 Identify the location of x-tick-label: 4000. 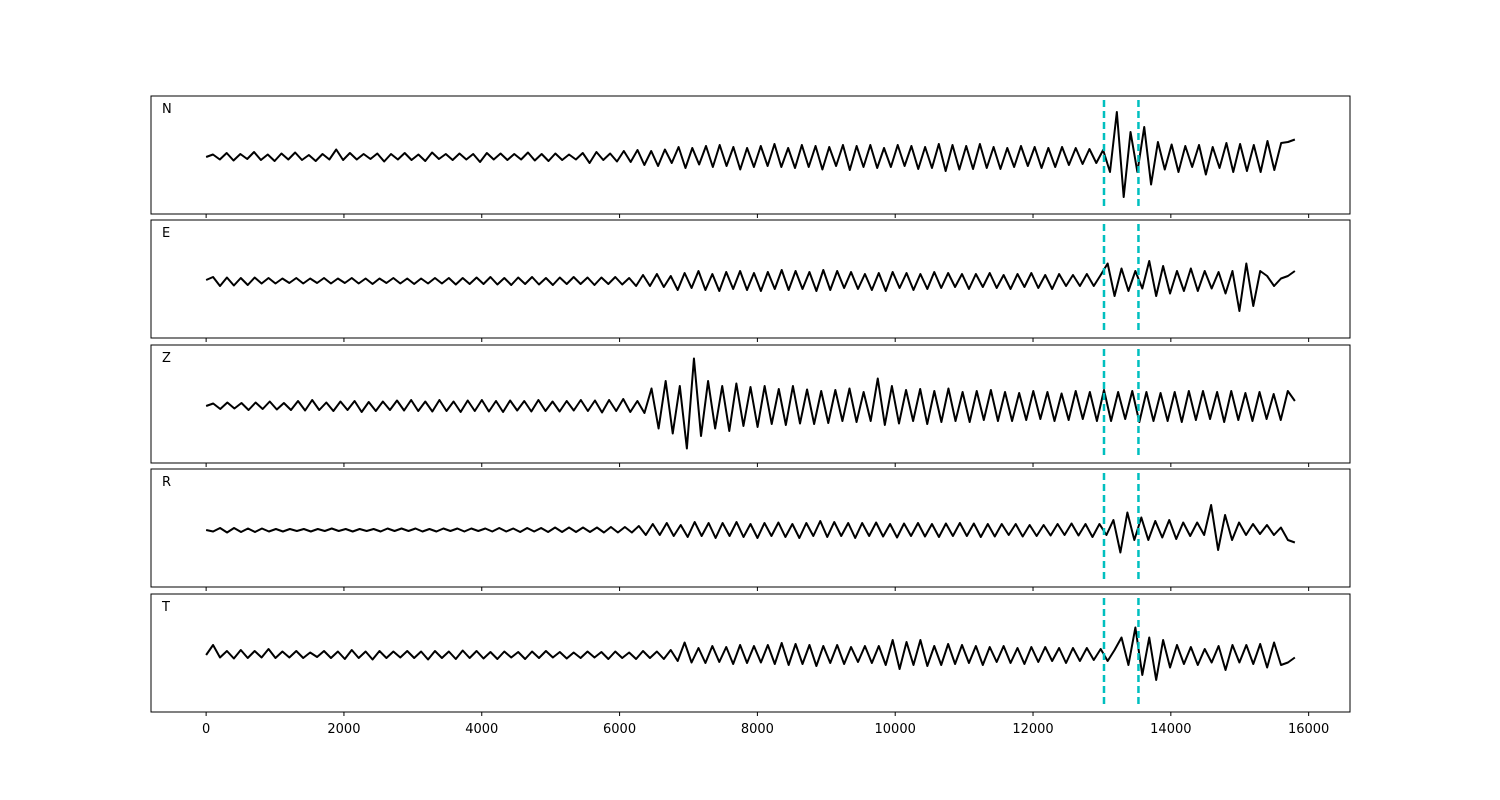
(481, 729).